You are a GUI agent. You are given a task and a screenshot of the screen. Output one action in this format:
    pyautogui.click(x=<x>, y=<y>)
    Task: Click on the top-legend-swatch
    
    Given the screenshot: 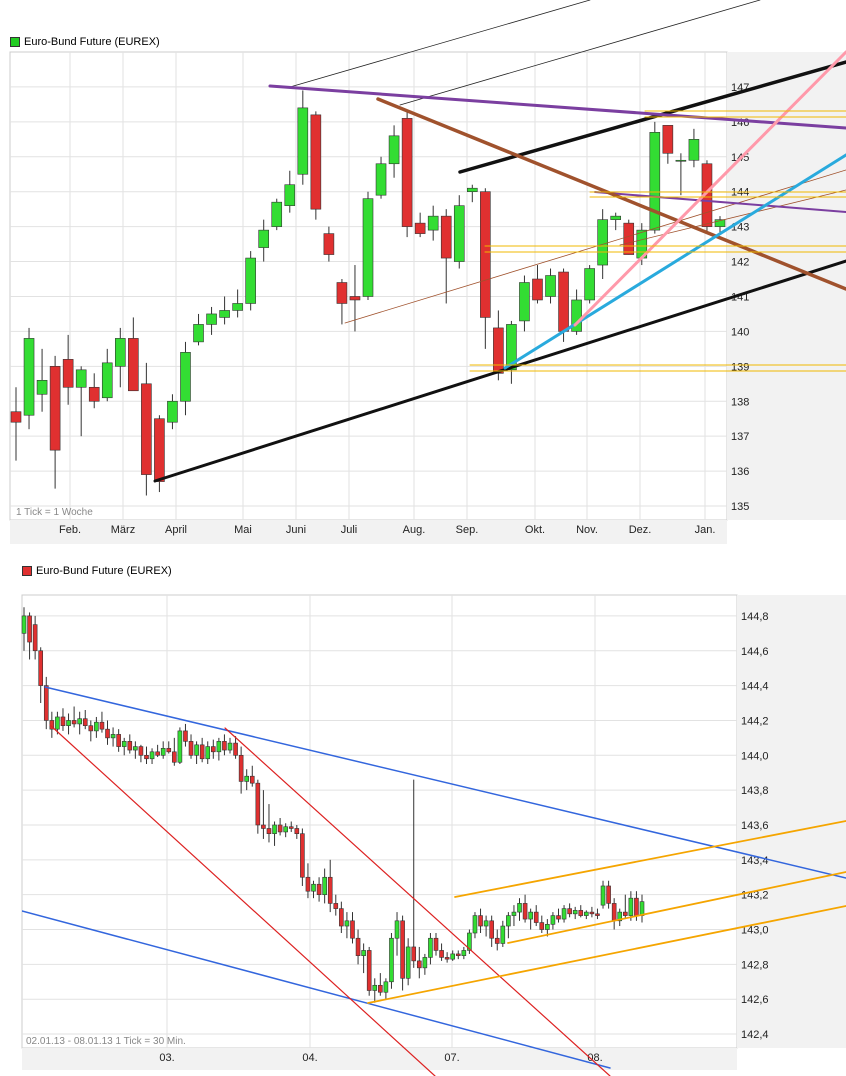 What is the action you would take?
    pyautogui.click(x=15, y=42)
    